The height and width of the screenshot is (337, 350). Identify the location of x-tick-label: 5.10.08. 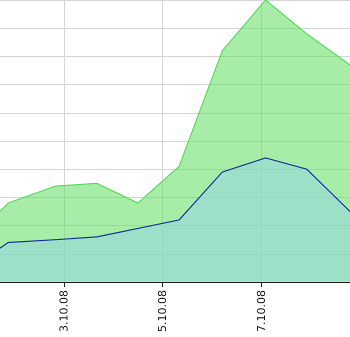
(163, 311).